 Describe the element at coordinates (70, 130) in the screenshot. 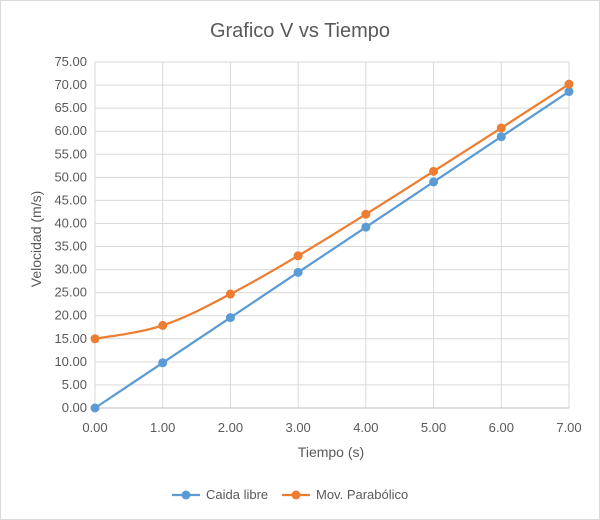

I see `y-tick-label: 60.00` at that location.